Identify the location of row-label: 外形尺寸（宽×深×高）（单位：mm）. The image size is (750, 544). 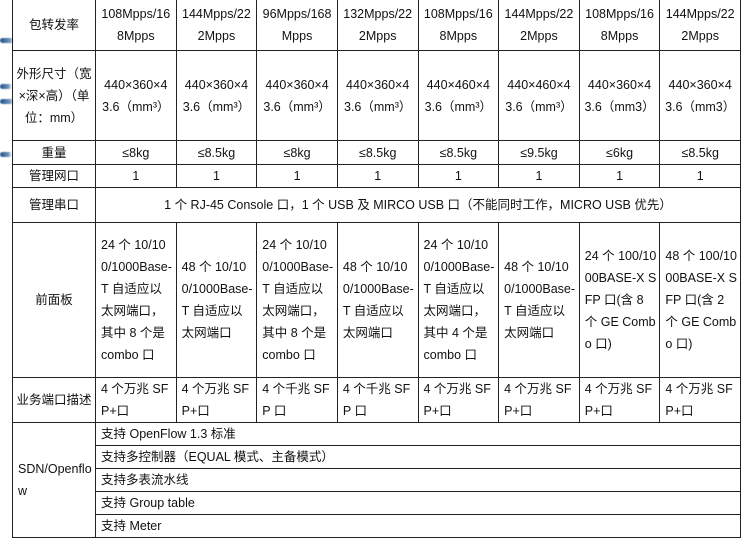
(54, 95).